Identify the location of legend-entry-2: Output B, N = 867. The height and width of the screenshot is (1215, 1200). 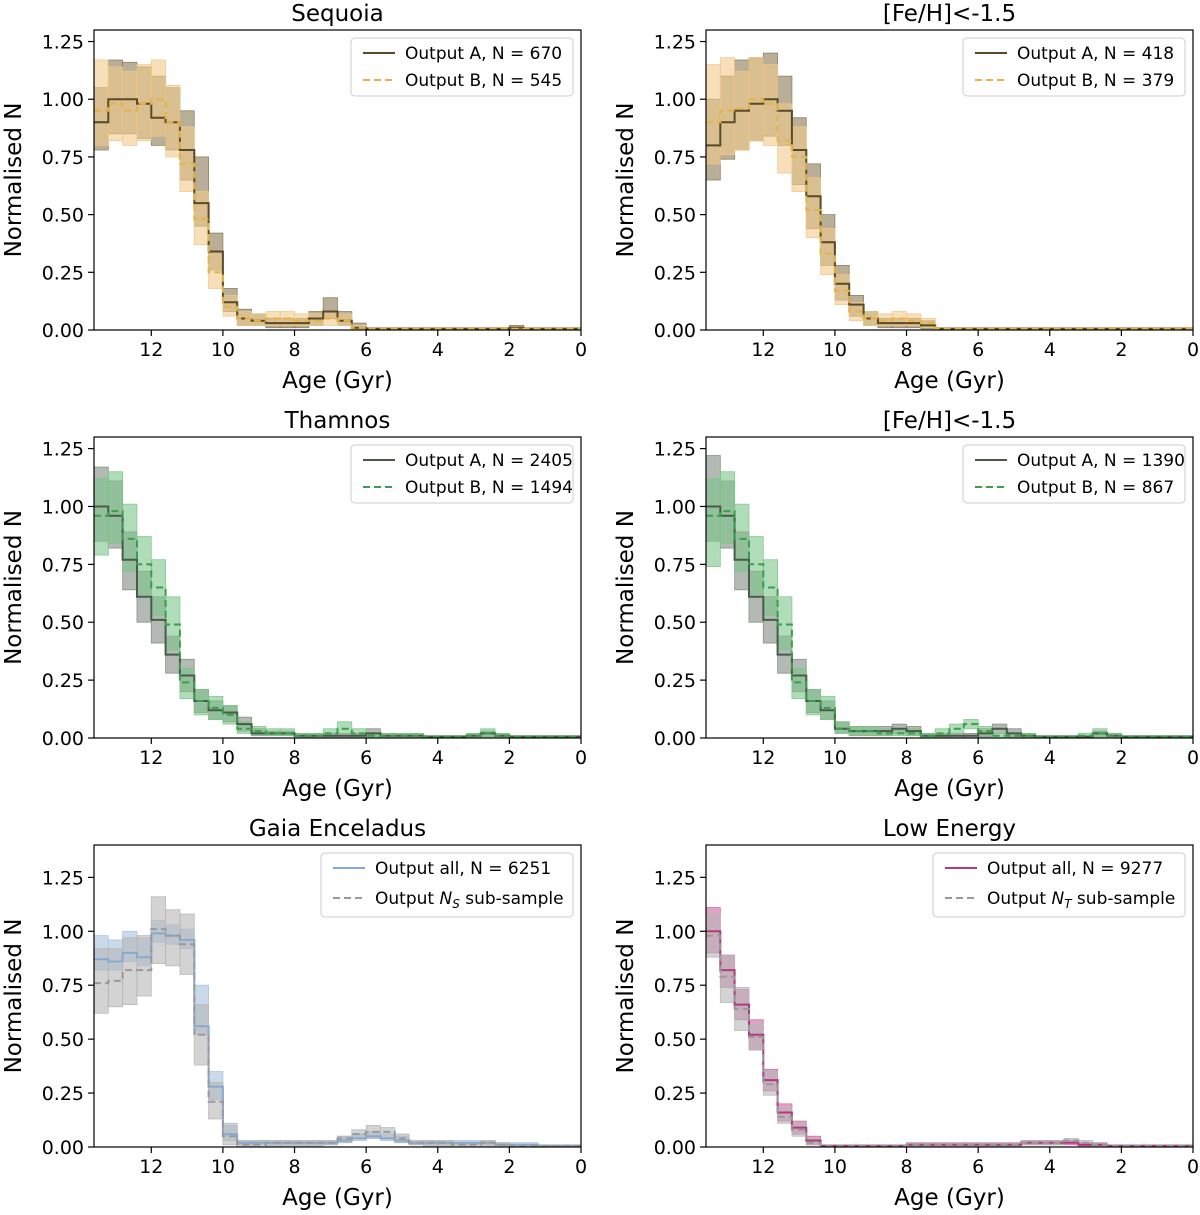
(1095, 488).